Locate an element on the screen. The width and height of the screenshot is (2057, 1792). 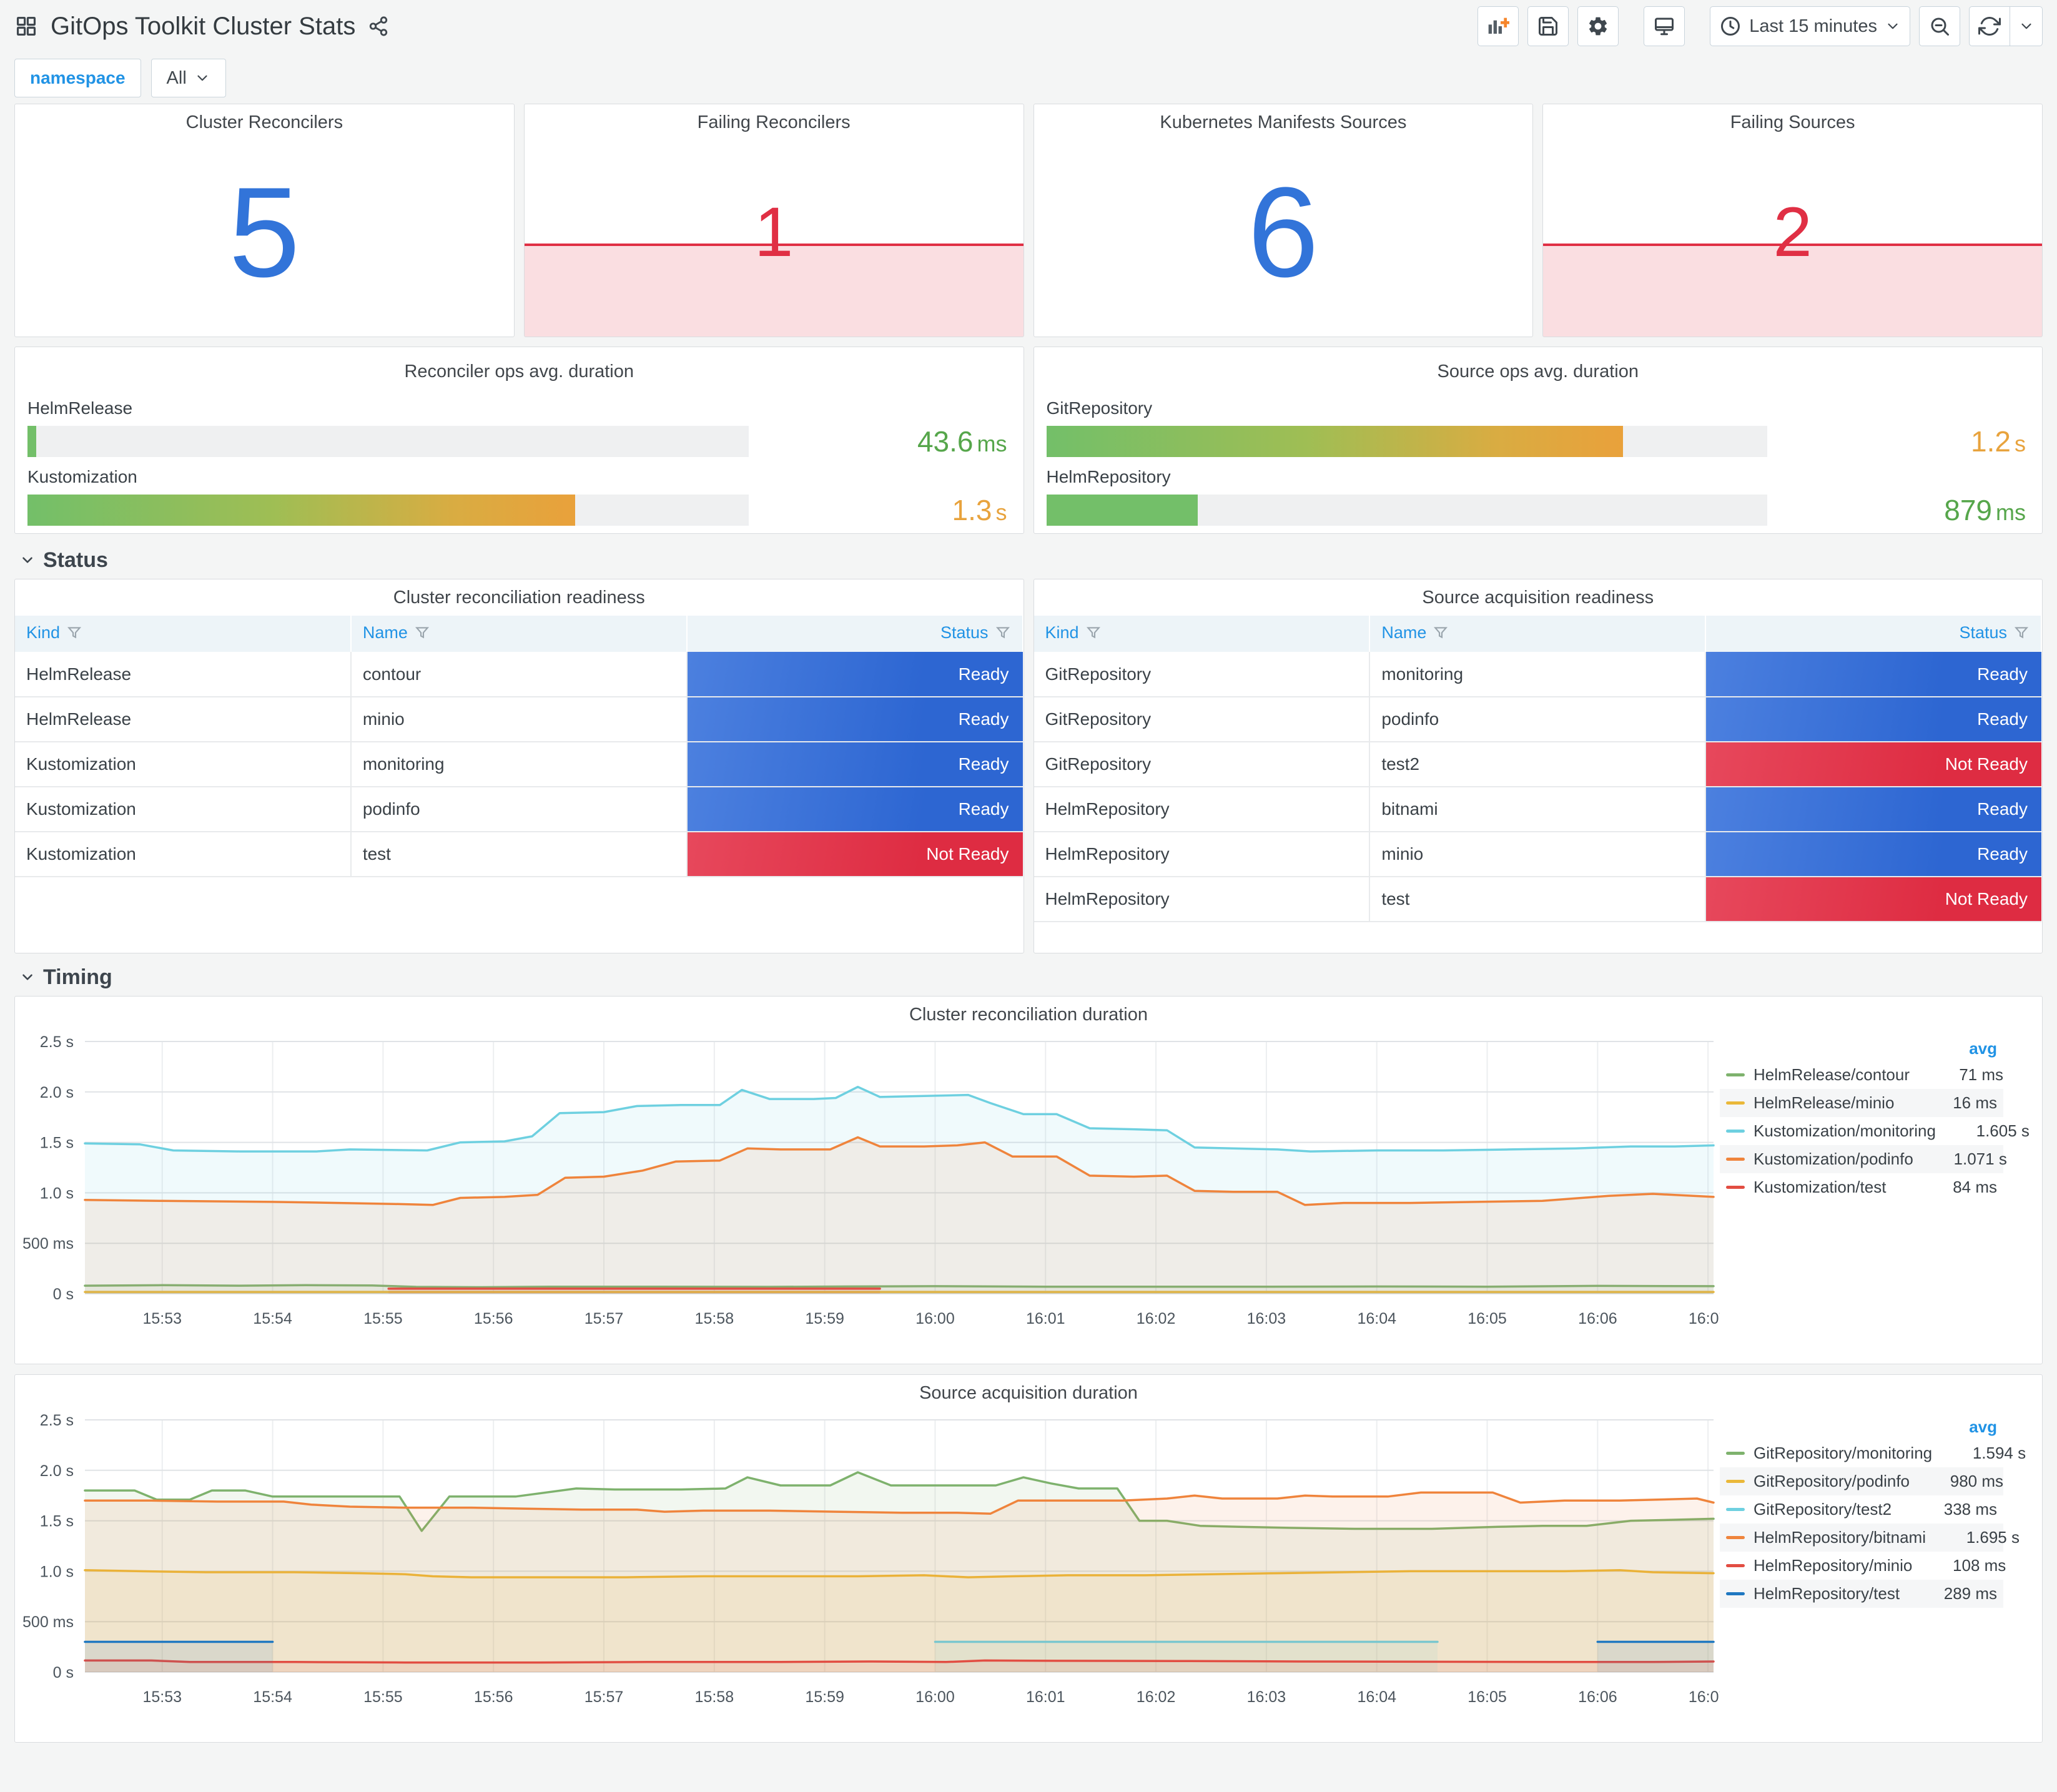
legend-item: Kustomization/monitoring 1.605 s is located at coordinates (1875, 1131).